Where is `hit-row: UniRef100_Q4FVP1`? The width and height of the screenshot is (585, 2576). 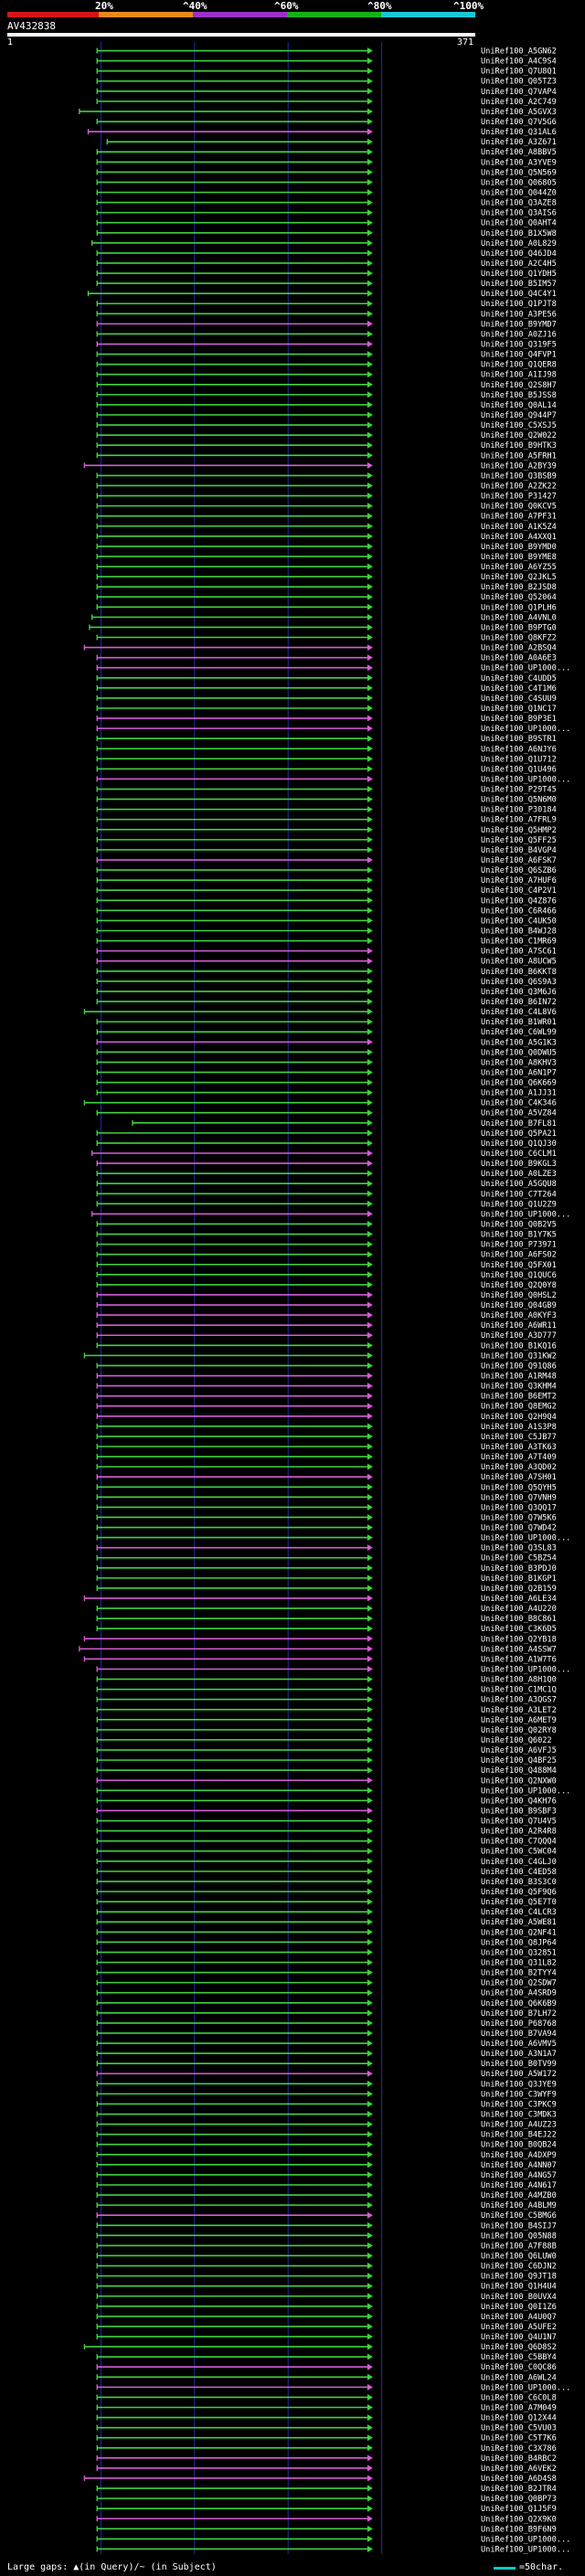
hit-row: UniRef100_Q4FVP1 is located at coordinates (327, 355).